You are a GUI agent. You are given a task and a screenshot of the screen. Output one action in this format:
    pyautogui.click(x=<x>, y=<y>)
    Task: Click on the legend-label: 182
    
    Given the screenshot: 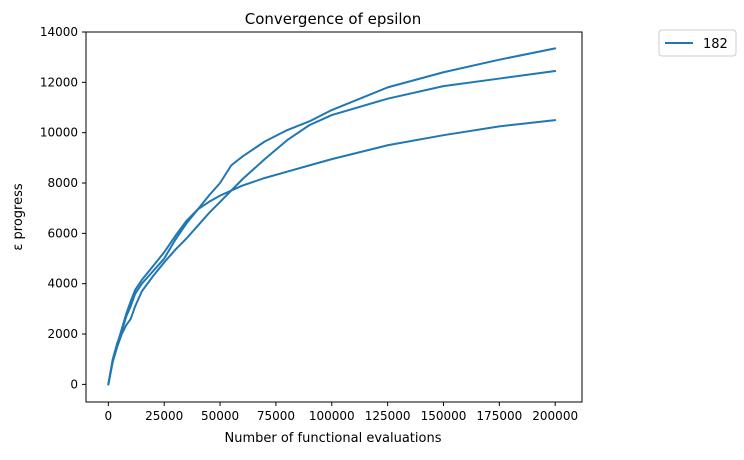 What is the action you would take?
    pyautogui.click(x=715, y=44)
    